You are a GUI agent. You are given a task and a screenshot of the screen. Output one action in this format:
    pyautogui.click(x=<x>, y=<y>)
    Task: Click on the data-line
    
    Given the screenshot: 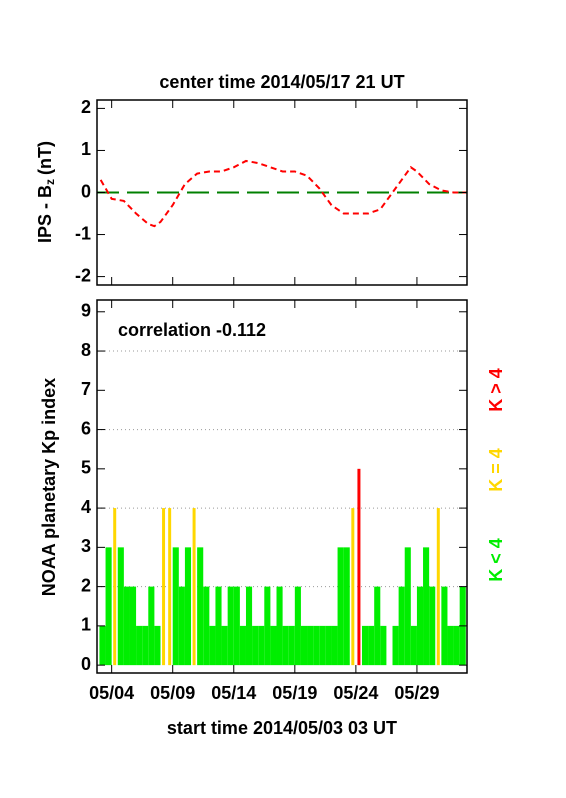 What is the action you would take?
    pyautogui.click(x=282, y=193)
    